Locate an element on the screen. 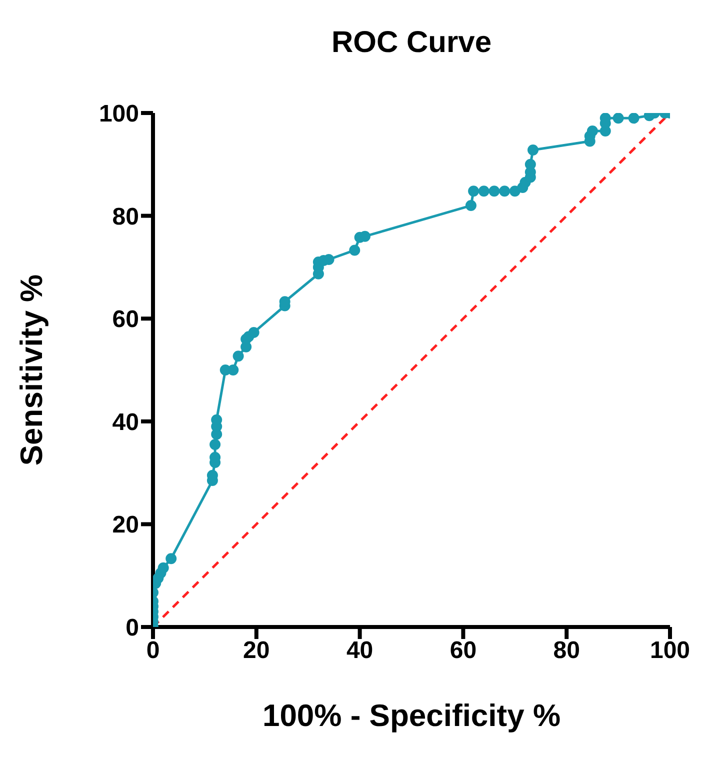  x-tick-label: 80 is located at coordinates (566, 650).